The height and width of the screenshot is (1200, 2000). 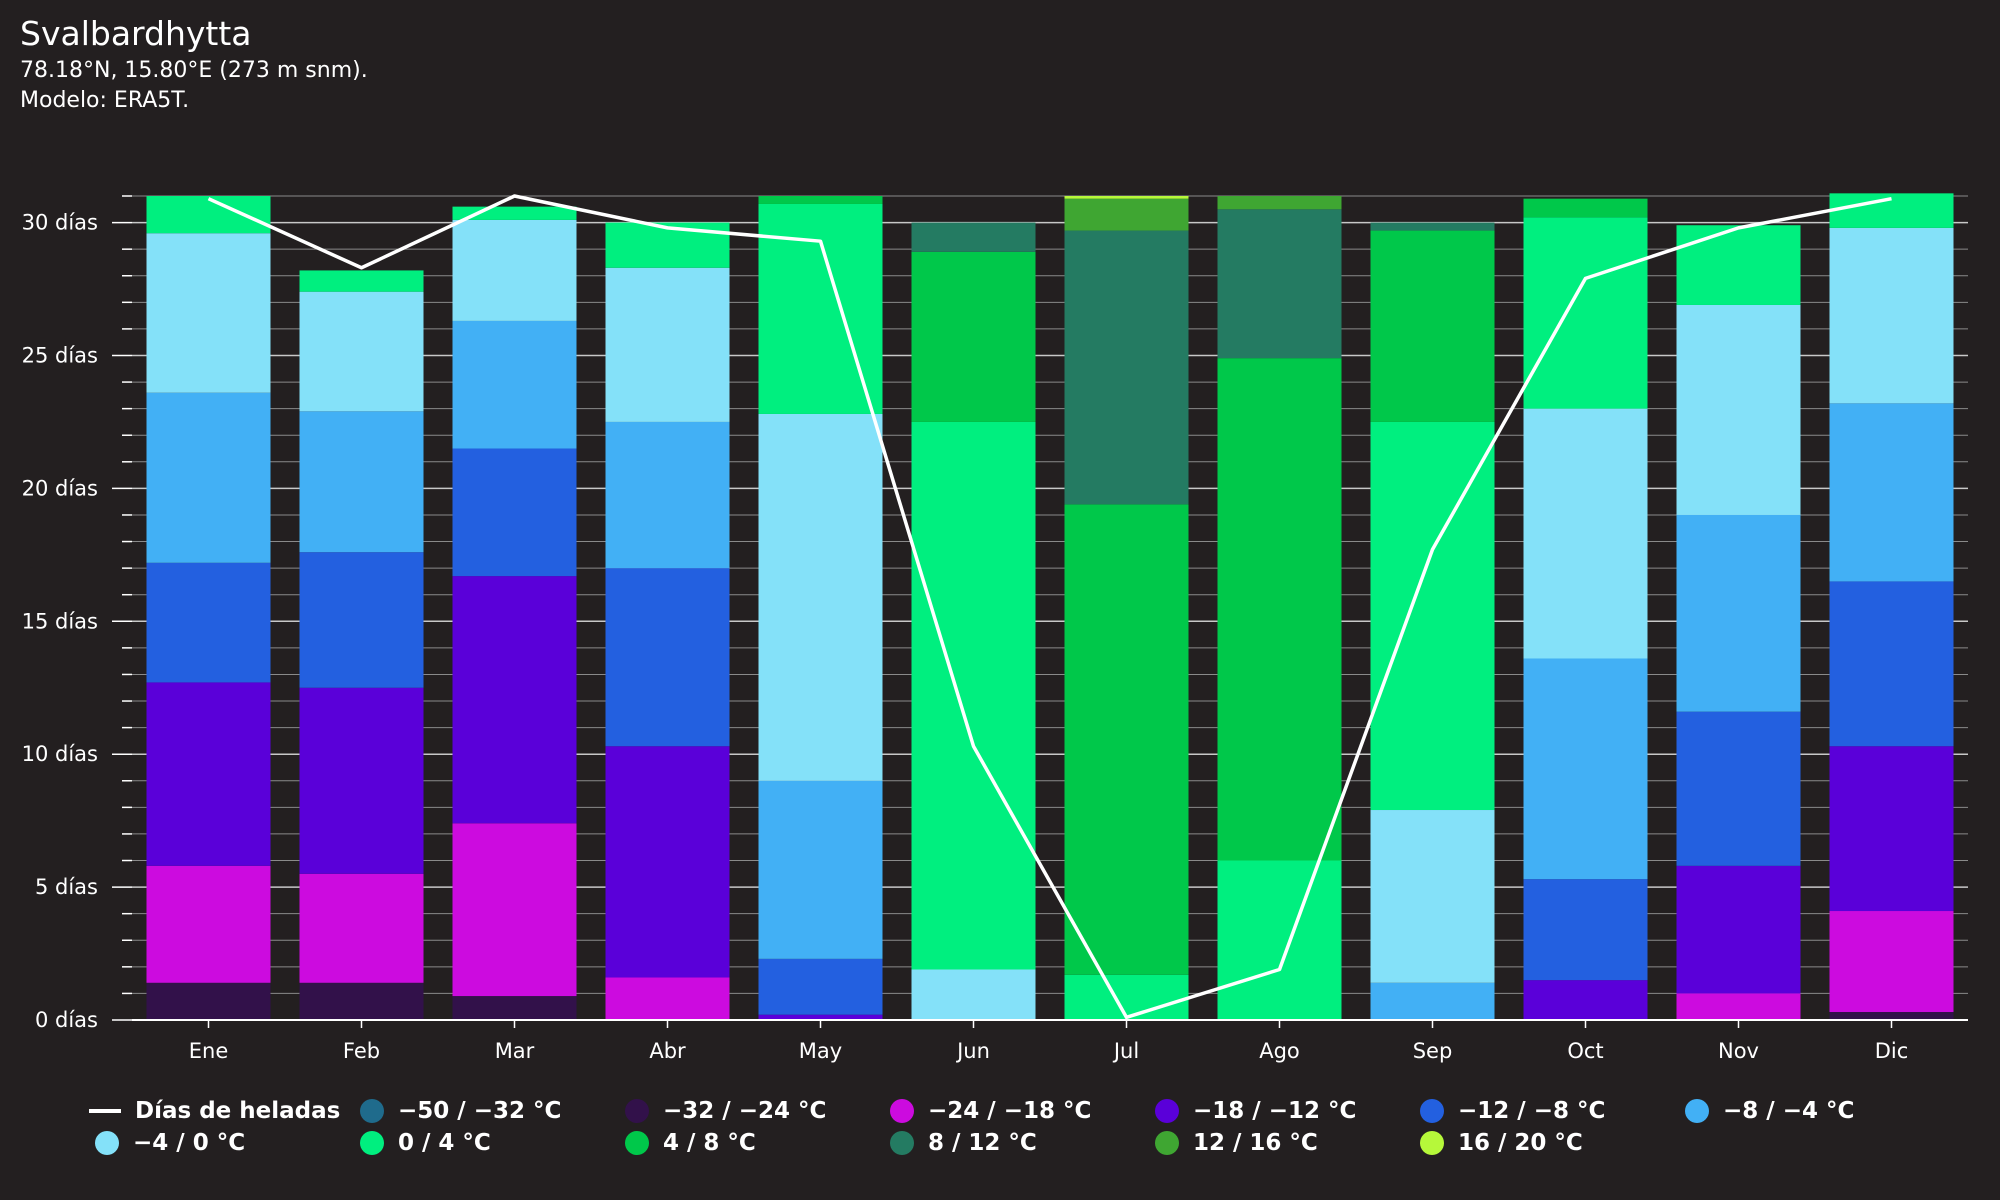 I want to click on legend-label: −50 / −32 °C, so click(x=480, y=1111).